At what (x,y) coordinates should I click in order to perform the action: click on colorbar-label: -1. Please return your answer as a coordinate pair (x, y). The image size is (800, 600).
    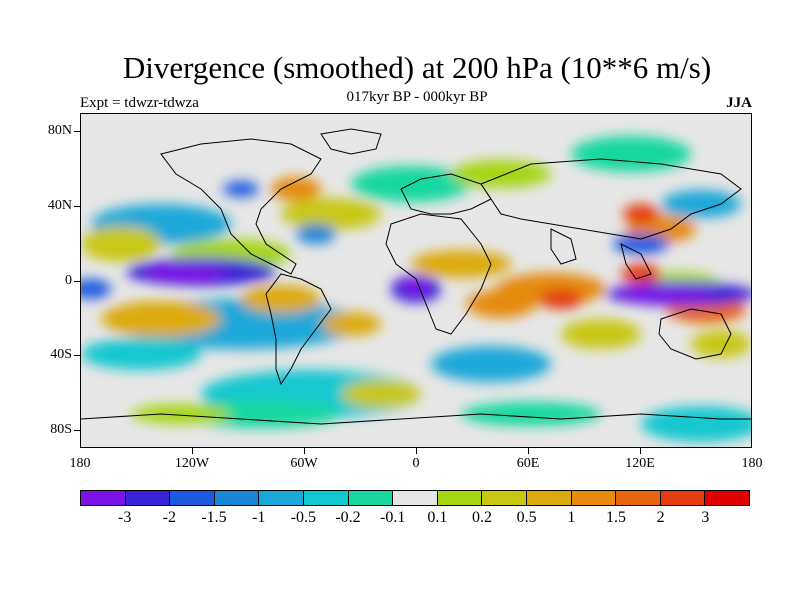
    Looking at the image, I should click on (258, 517).